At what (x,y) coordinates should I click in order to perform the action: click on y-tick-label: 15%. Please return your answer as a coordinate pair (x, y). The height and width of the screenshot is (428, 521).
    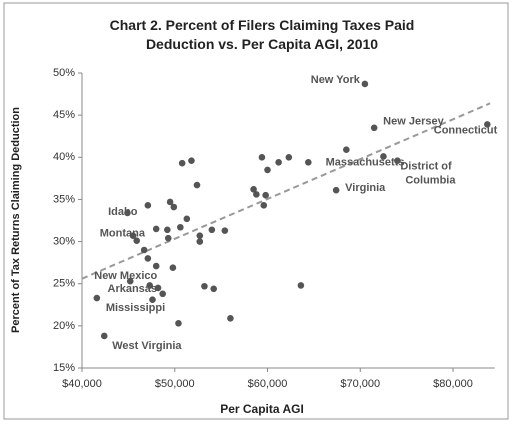
    Looking at the image, I should click on (64, 368).